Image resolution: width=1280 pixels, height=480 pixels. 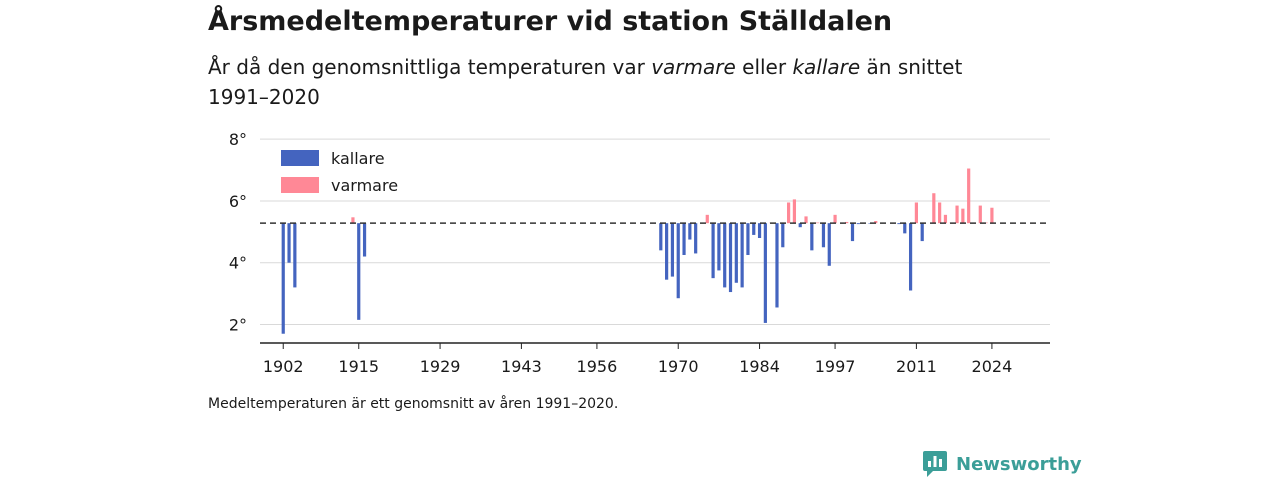 I want to click on x-tick-label: 2024, so click(x=992, y=366).